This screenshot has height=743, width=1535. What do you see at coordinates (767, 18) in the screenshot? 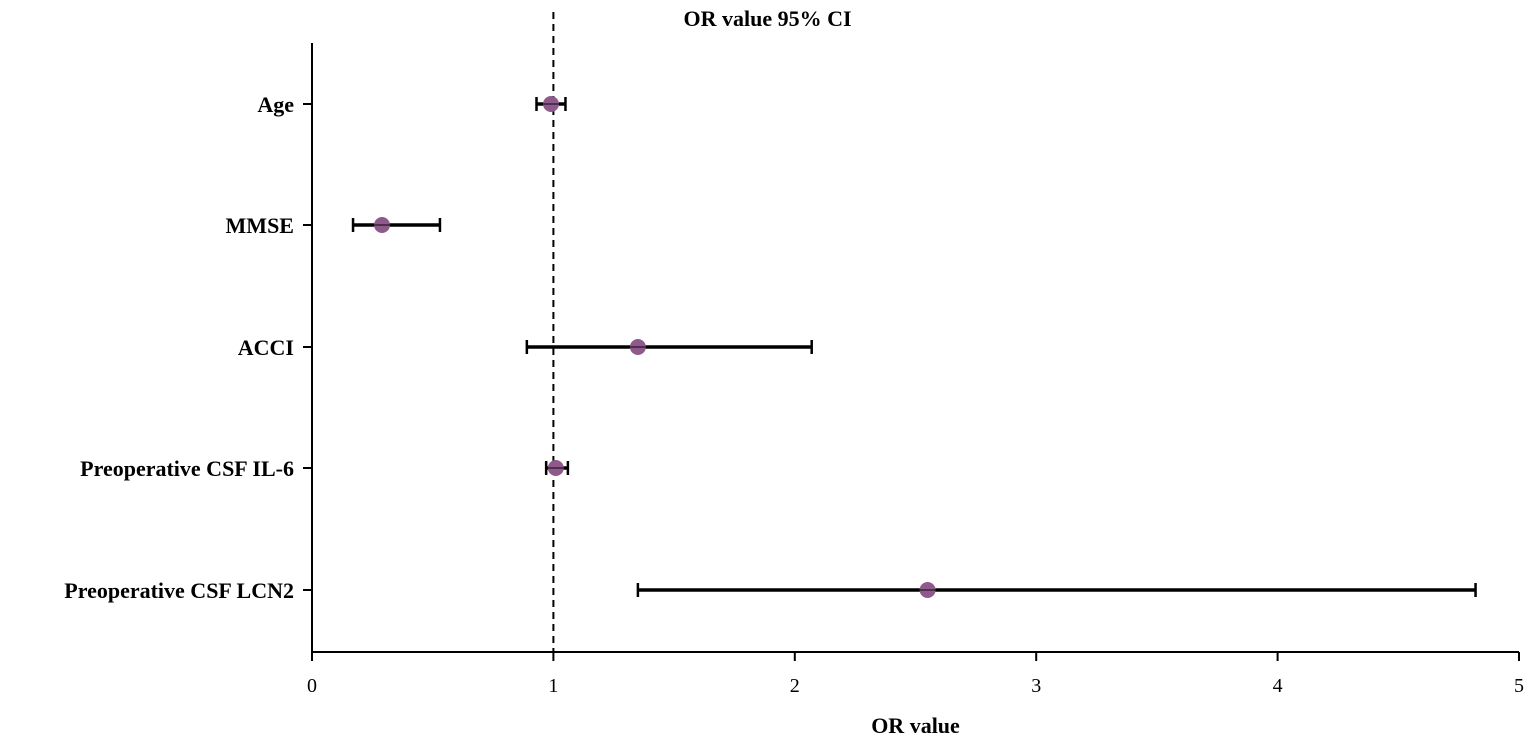
I see `chart-title: OR value 95% CI` at bounding box center [767, 18].